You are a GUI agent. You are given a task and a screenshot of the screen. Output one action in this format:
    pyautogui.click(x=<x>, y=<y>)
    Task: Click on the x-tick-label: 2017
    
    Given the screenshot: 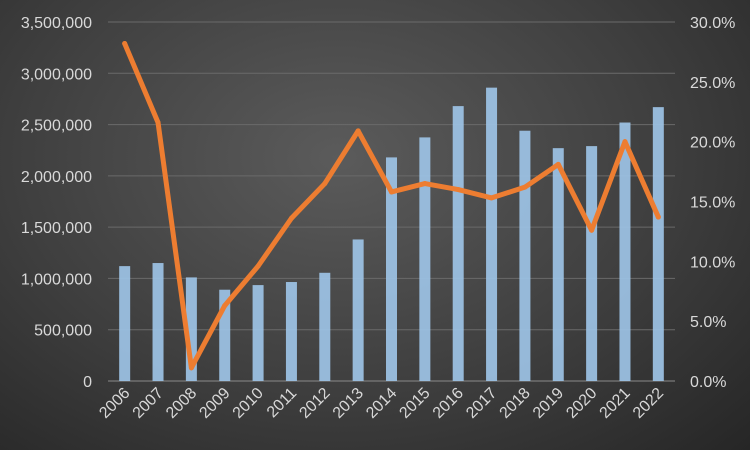 What is the action you would take?
    pyautogui.click(x=481, y=403)
    